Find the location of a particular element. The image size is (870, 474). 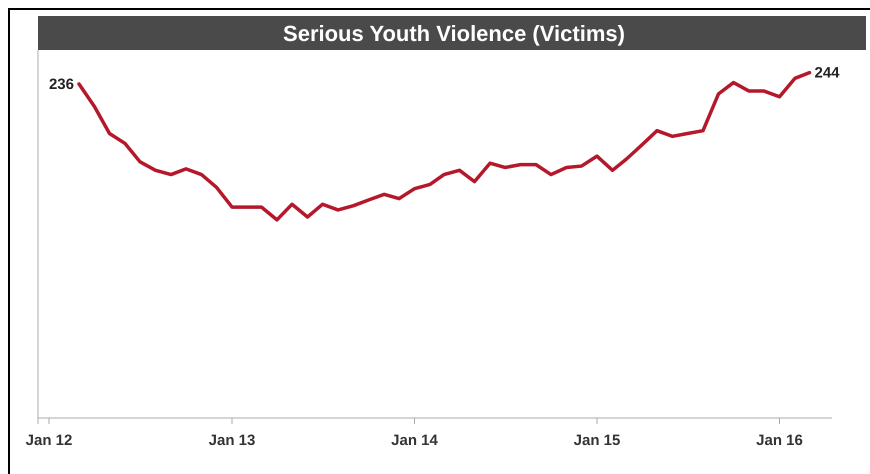

x-tick-label: Jan 15 is located at coordinates (597, 440).